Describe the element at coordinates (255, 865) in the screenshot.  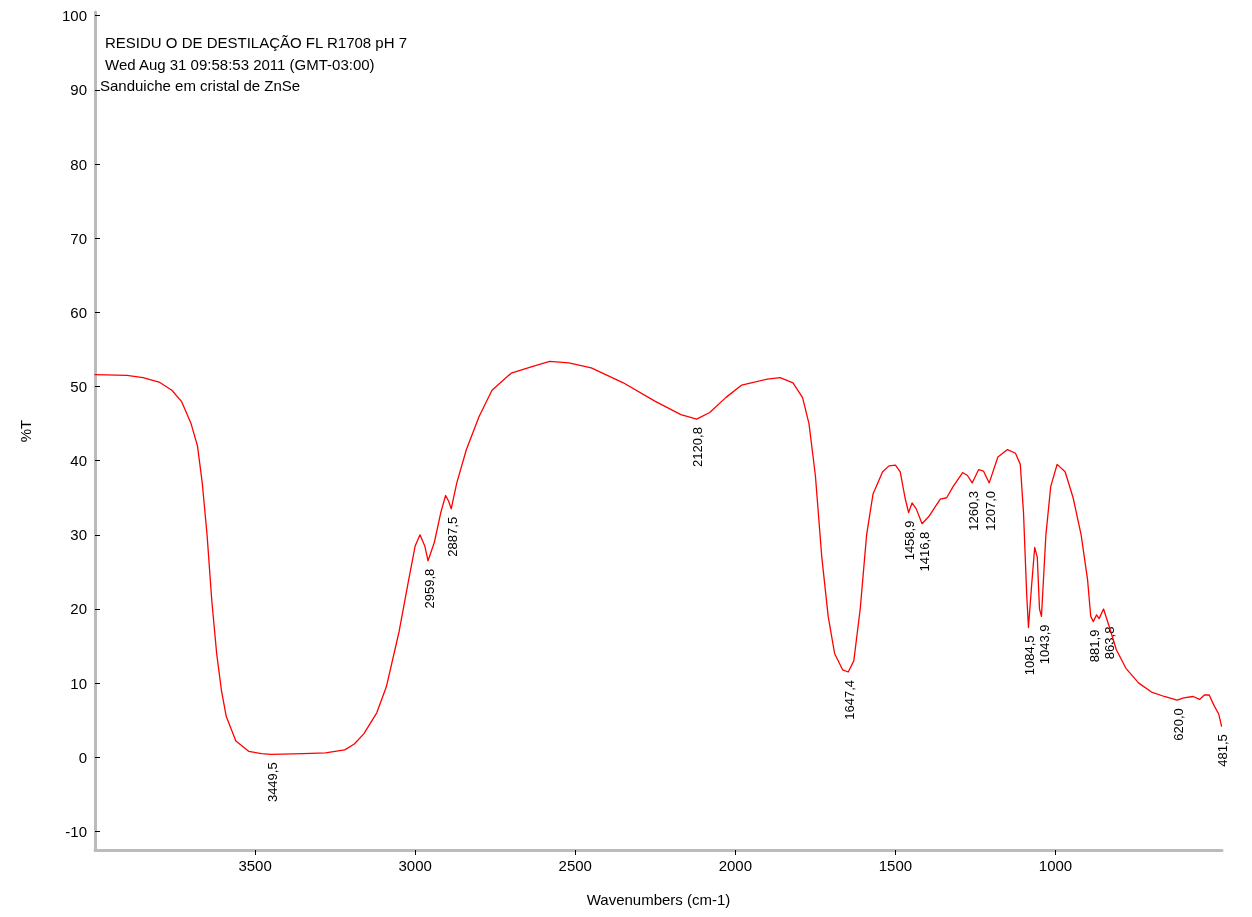
I see `x-tick-label: 3500` at that location.